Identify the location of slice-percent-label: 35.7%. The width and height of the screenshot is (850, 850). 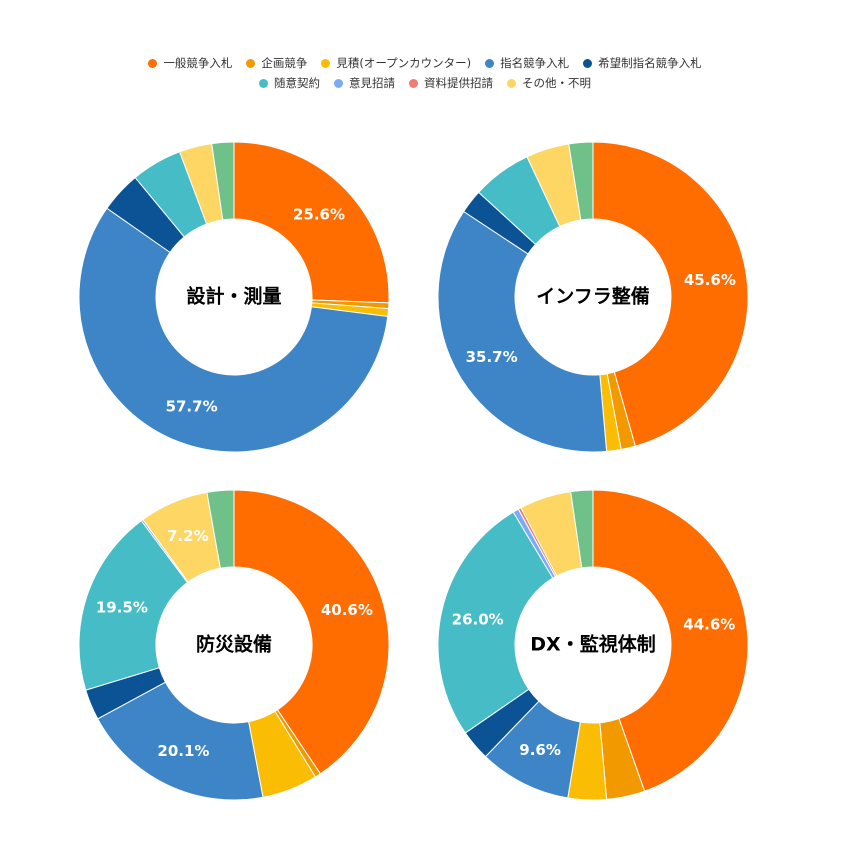
(492, 357).